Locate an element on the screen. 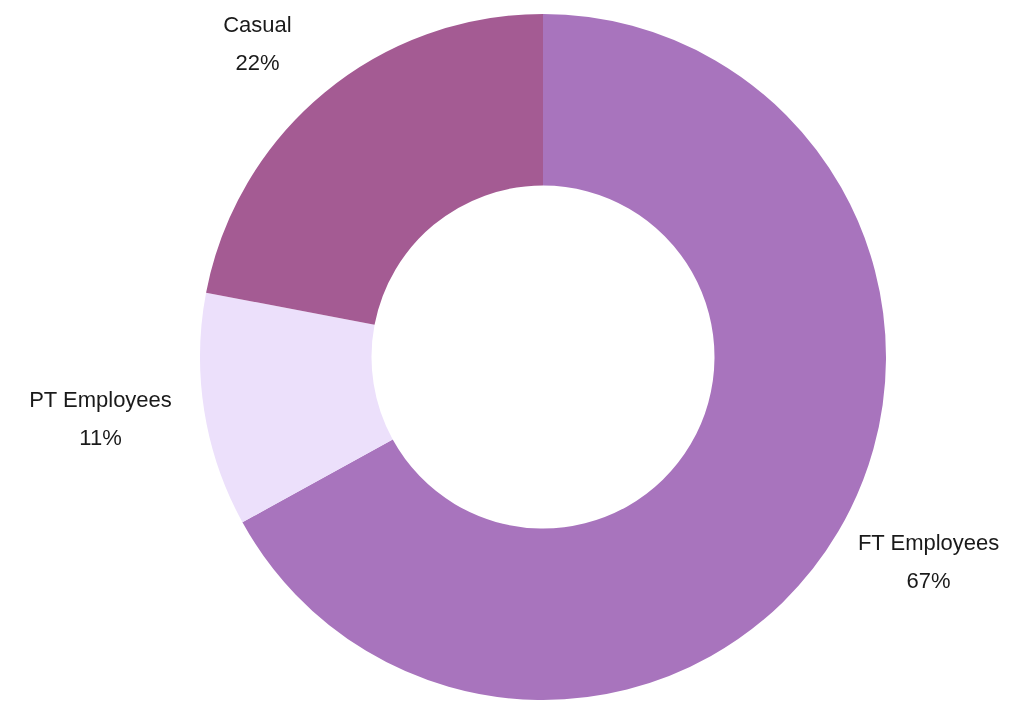  data-label: 11% is located at coordinates (100, 438).